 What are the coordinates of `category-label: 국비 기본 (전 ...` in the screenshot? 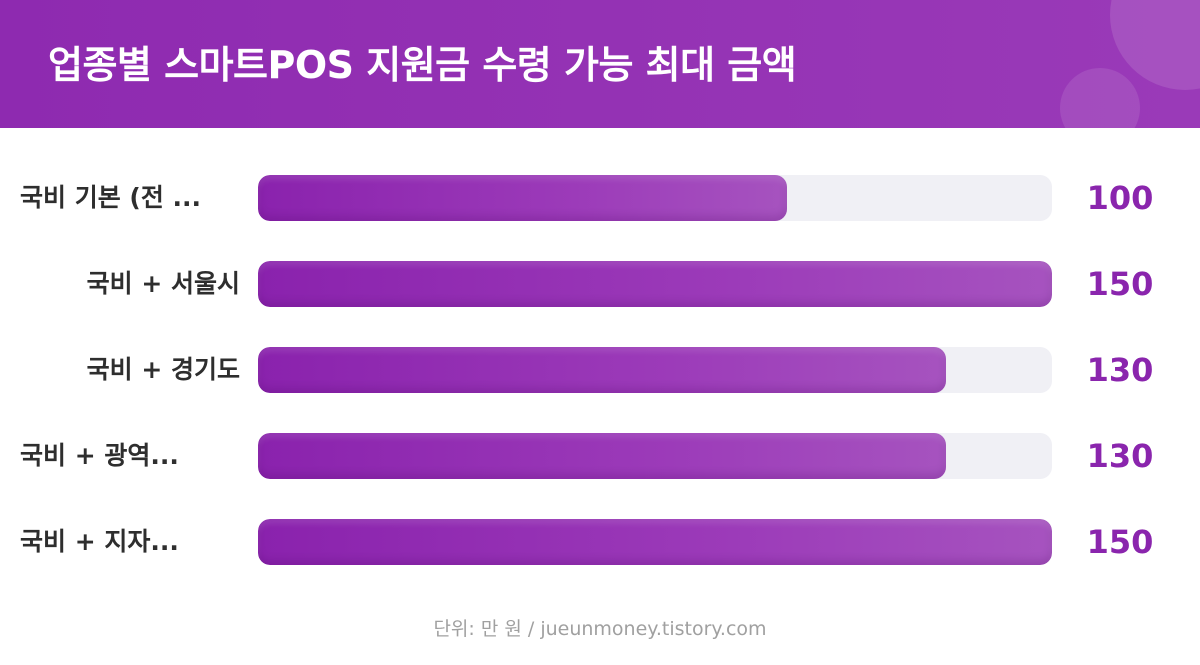 It's located at (111, 197).